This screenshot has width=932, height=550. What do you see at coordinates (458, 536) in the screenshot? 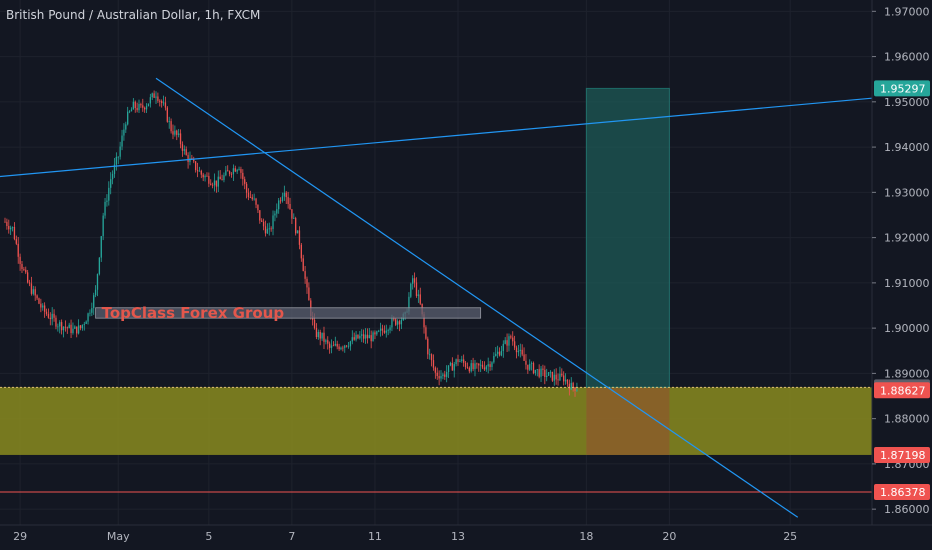
I see `x-tick-label: 13` at bounding box center [458, 536].